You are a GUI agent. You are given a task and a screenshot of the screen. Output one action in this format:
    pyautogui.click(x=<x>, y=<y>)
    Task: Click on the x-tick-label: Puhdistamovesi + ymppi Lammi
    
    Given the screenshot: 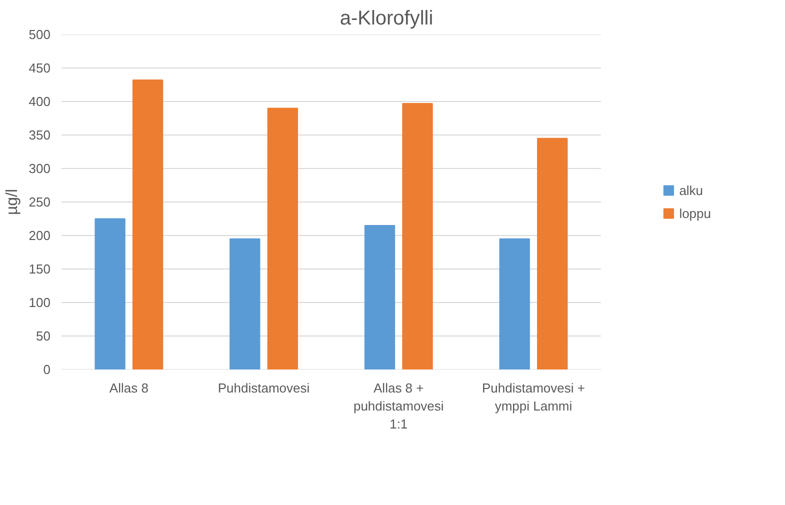 What is the action you would take?
    pyautogui.click(x=533, y=397)
    